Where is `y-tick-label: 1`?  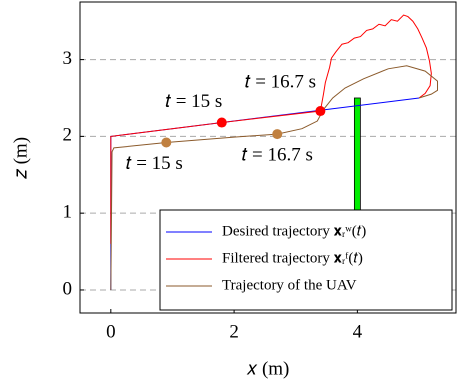
y-tick-label: 1 is located at coordinates (68, 212).